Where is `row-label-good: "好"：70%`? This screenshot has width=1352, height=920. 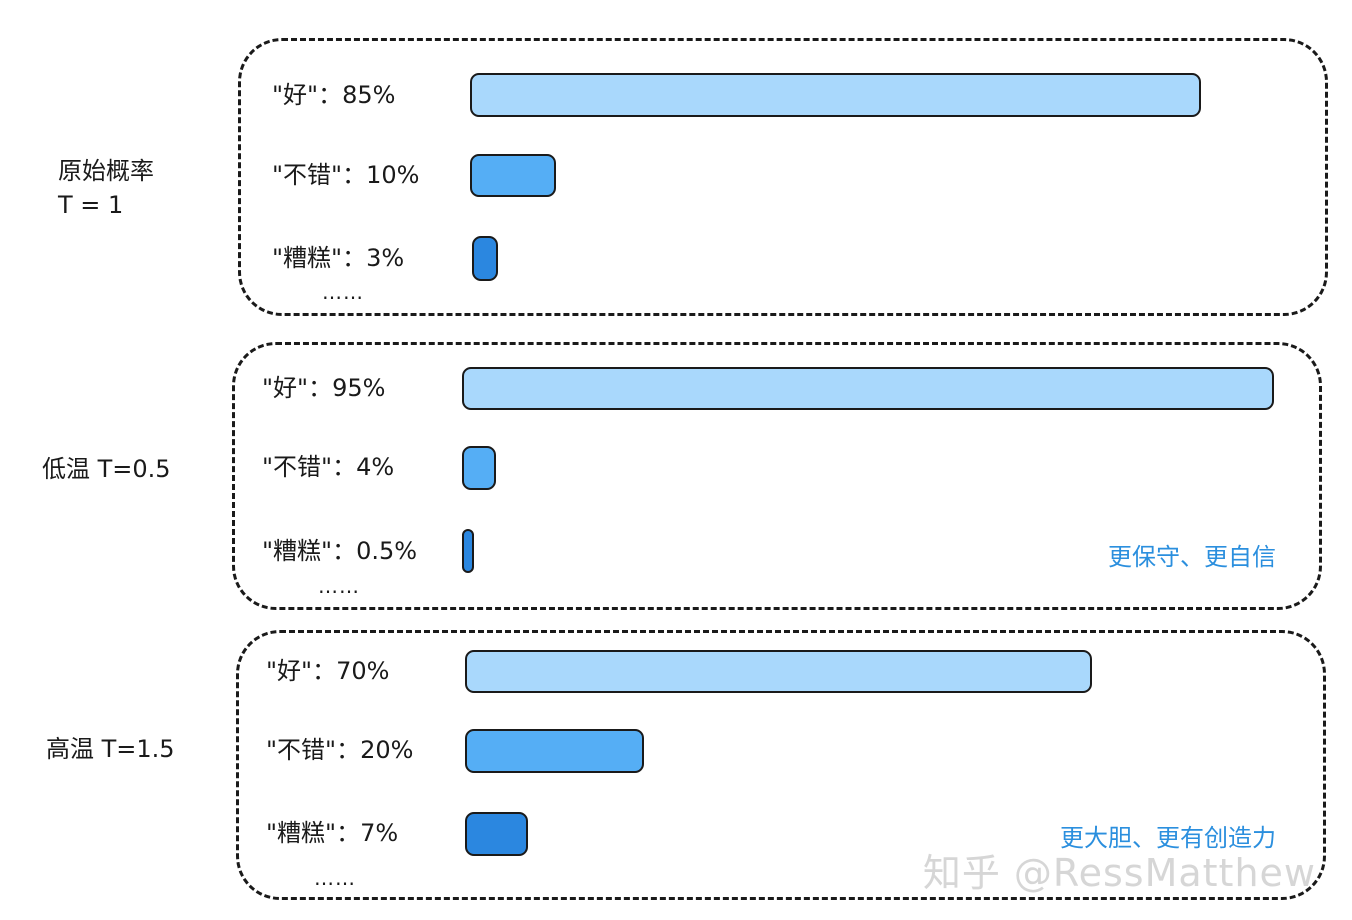 row-label-good: "好"：70% is located at coordinates (328, 671).